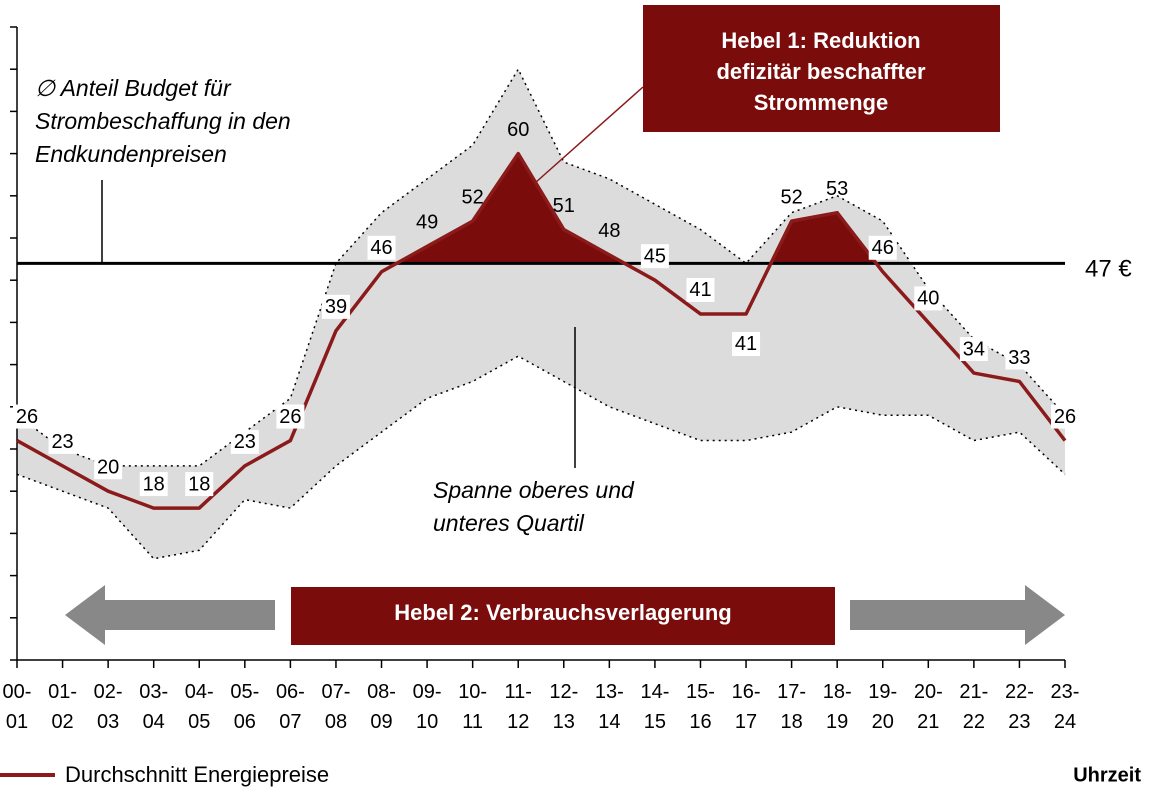  I want to click on data-label: 51, so click(564, 206).